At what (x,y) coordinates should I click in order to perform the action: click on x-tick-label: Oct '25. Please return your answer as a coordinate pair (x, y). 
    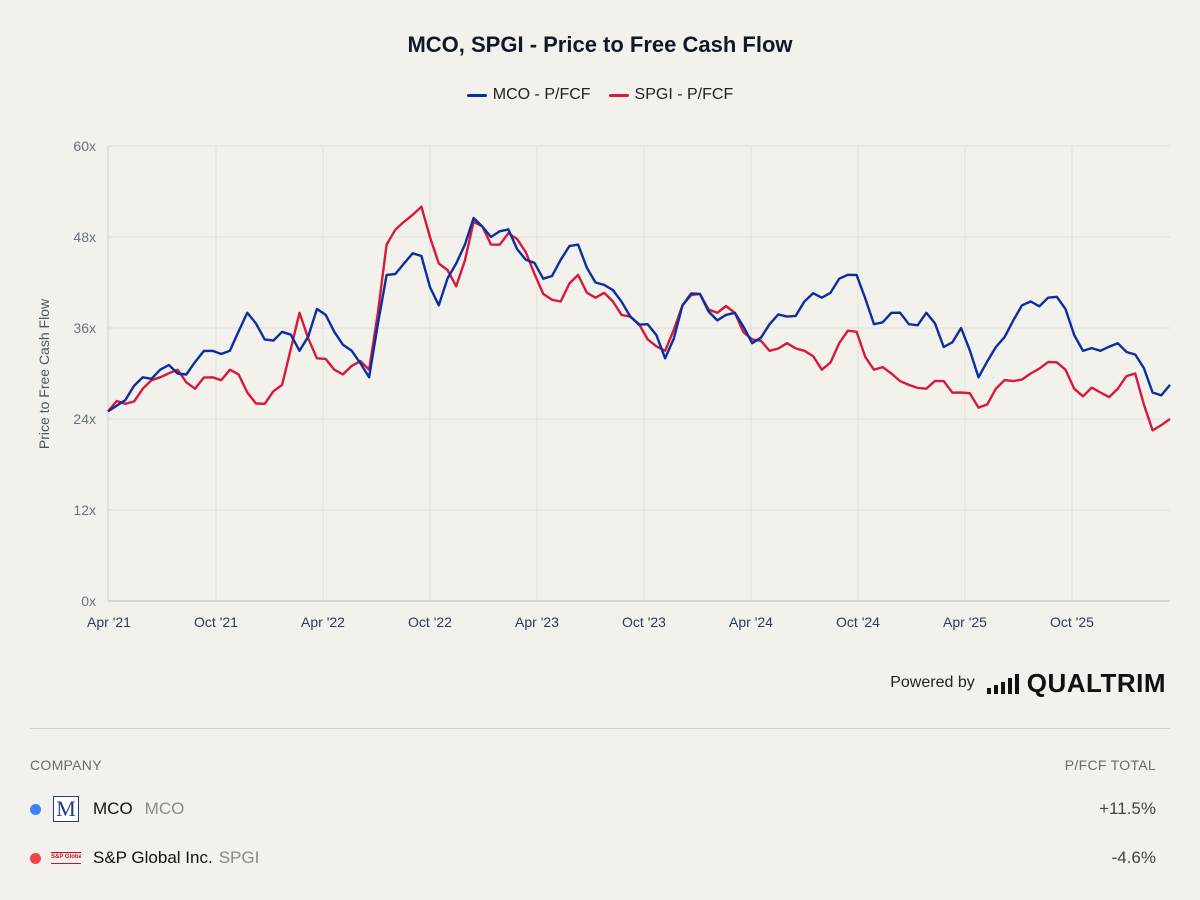
    Looking at the image, I should click on (1072, 622).